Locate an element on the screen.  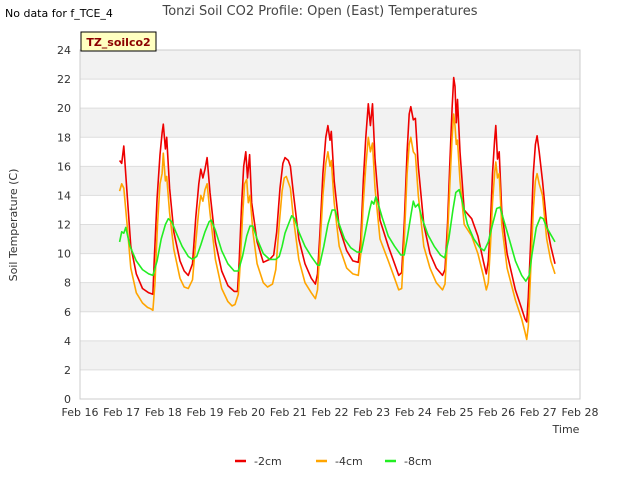
x-tick-label: Feb 28 is located at coordinates (580, 412).